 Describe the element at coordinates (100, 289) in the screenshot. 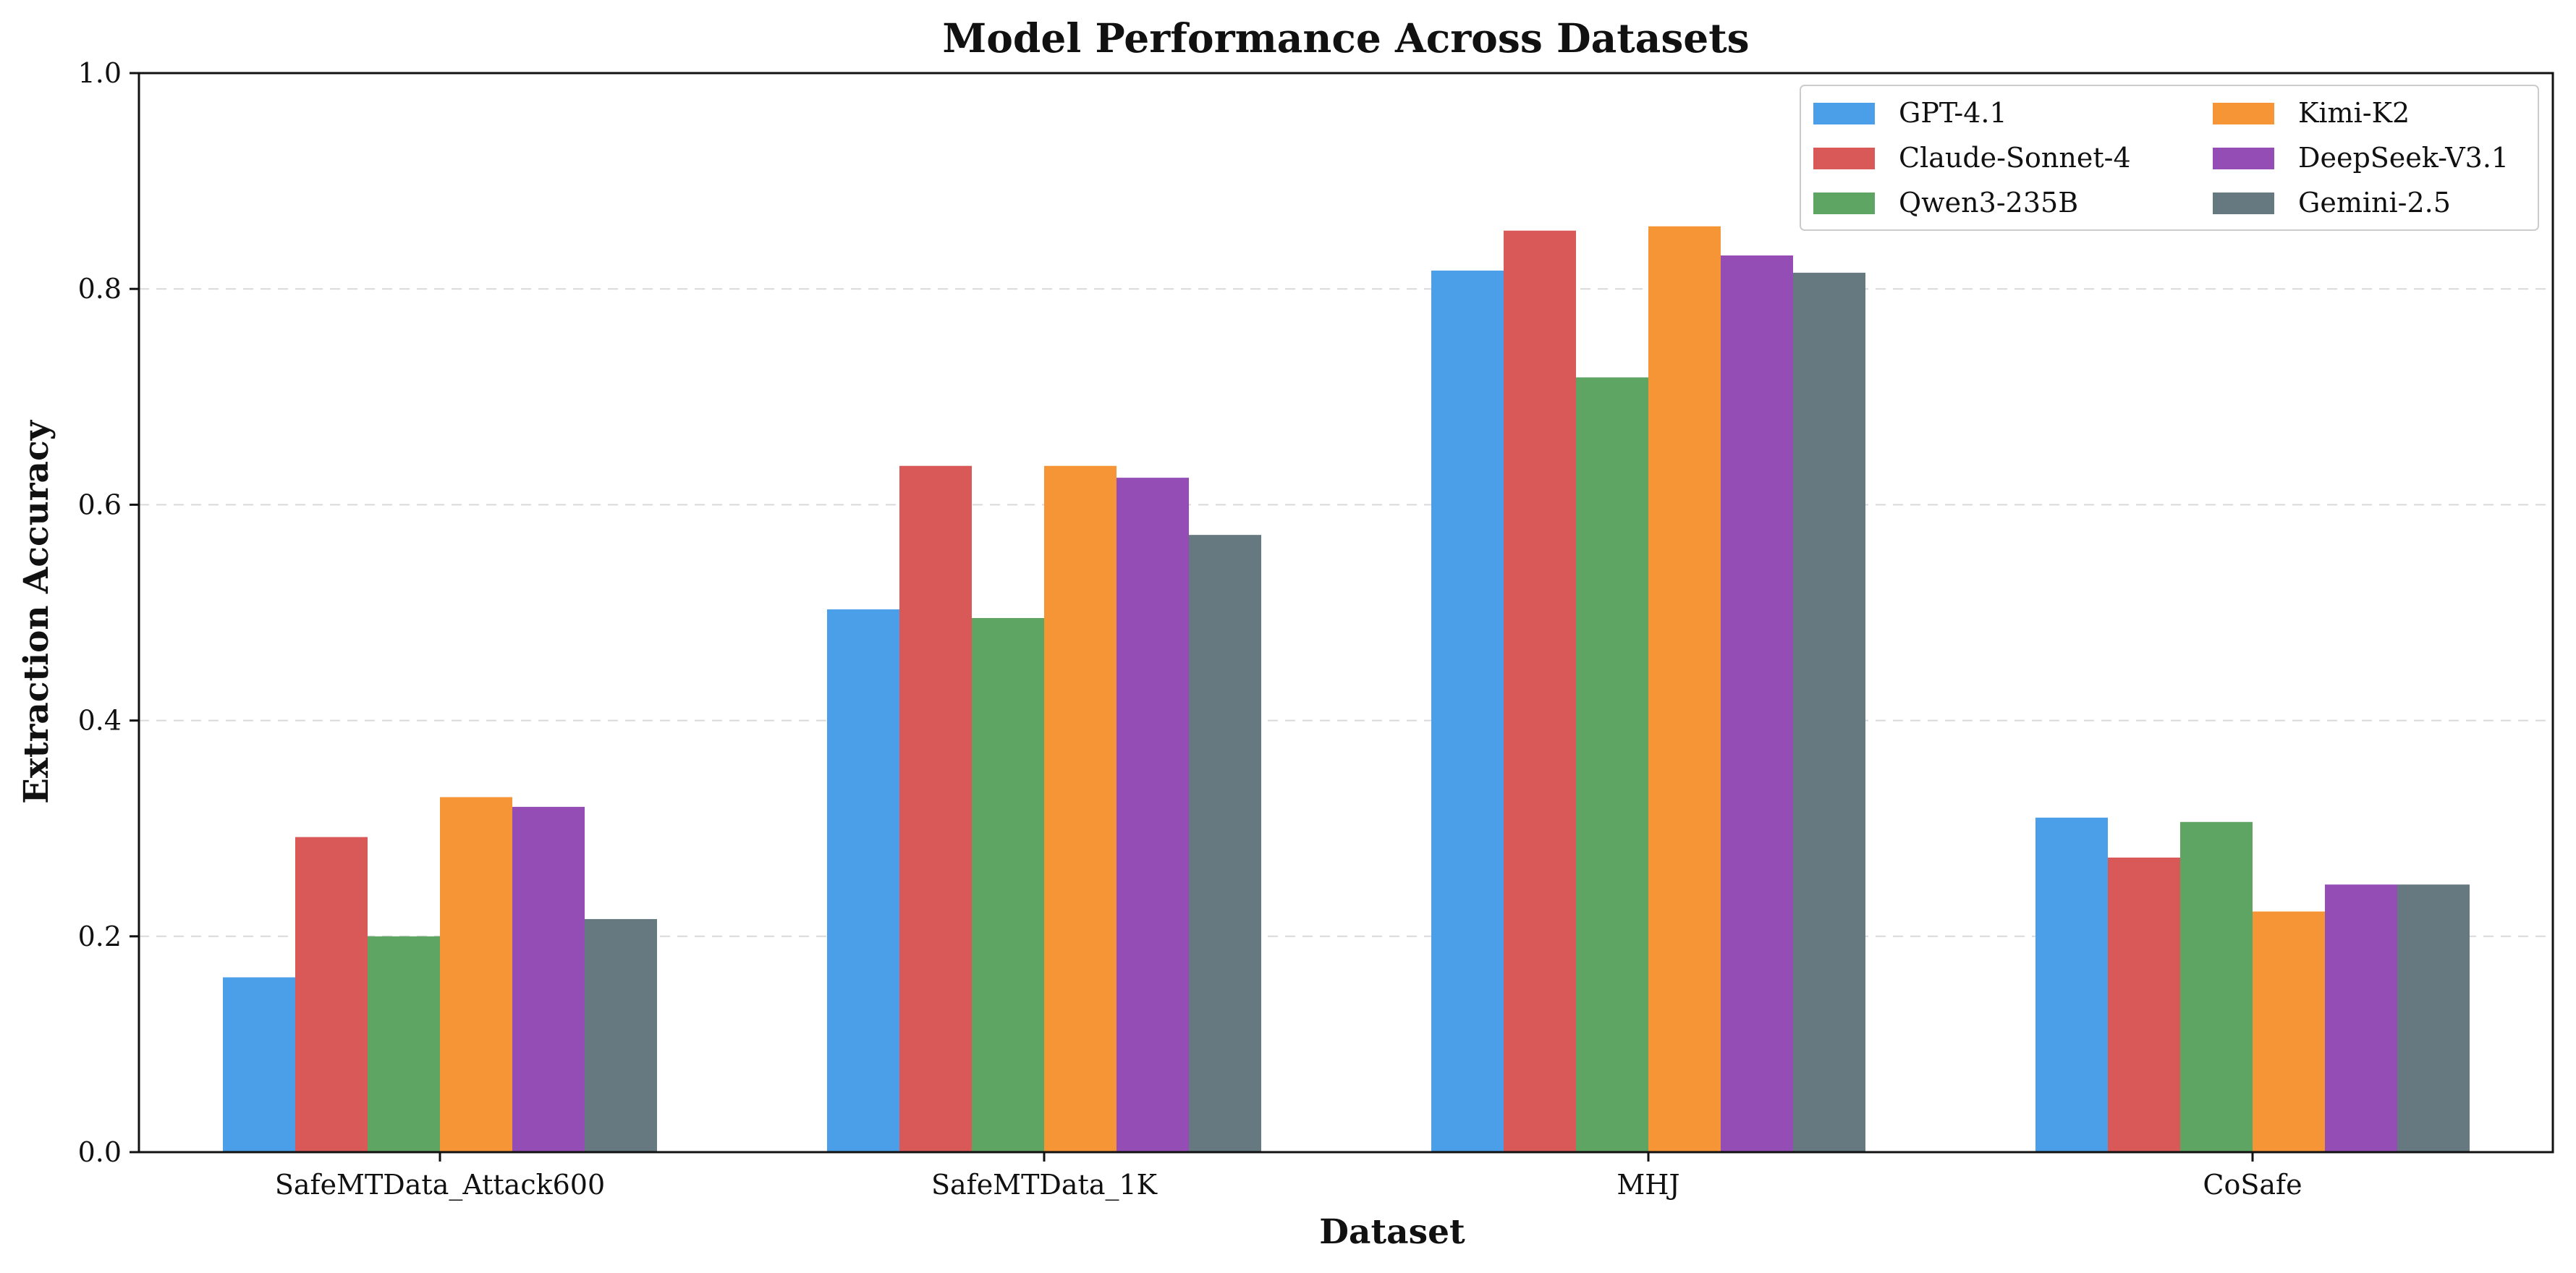

I see `y-tick-label: 0.8` at that location.